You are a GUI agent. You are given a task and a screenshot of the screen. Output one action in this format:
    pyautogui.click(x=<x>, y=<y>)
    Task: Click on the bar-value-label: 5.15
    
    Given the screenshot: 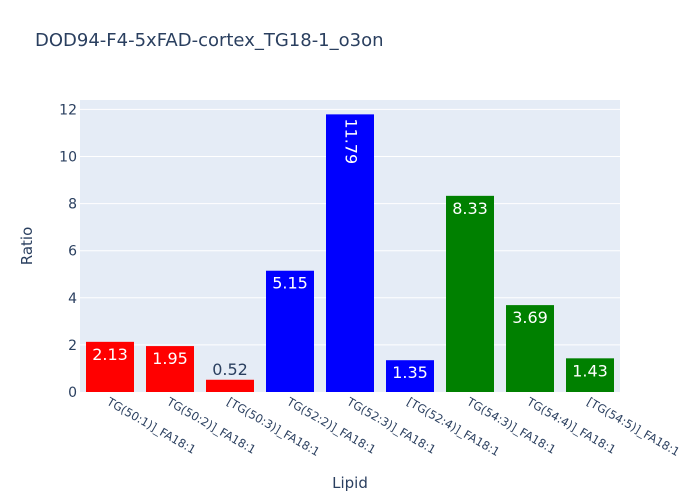 What is the action you would take?
    pyautogui.click(x=290, y=283)
    